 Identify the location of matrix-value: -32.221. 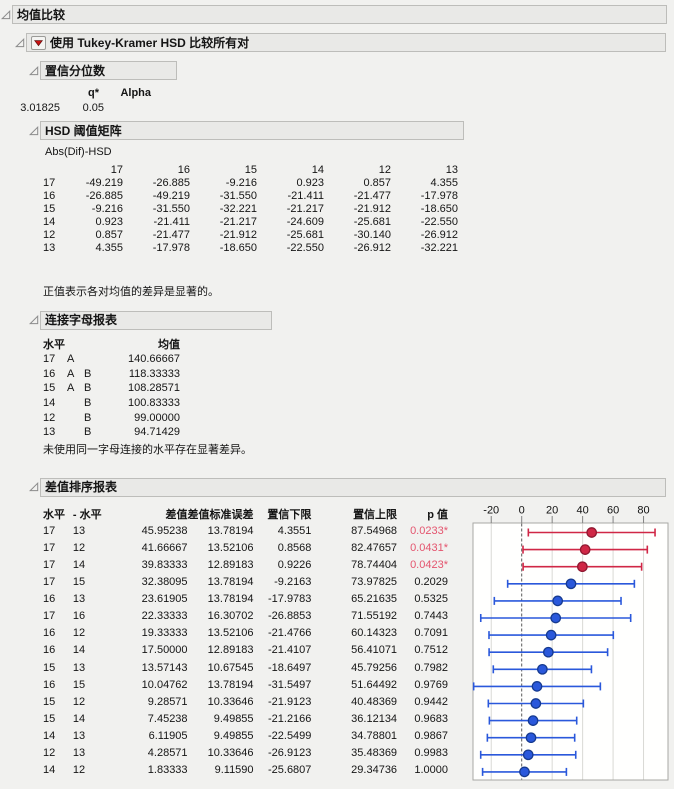
(238, 208).